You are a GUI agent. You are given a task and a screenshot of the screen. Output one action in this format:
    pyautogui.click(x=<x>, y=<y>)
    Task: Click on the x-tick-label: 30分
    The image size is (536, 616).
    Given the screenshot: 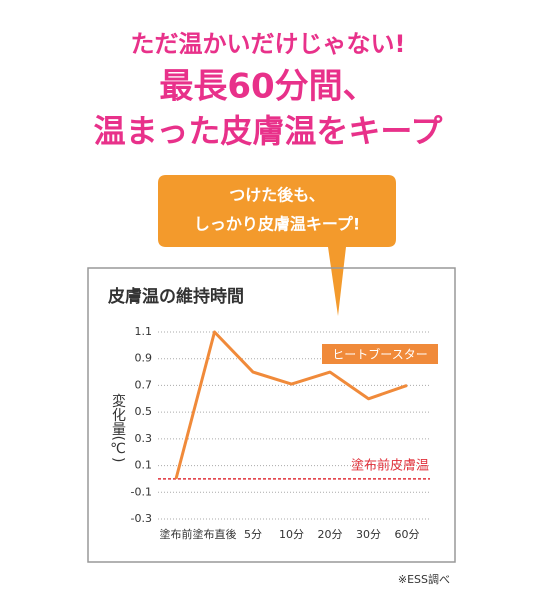 What is the action you would take?
    pyautogui.click(x=368, y=534)
    